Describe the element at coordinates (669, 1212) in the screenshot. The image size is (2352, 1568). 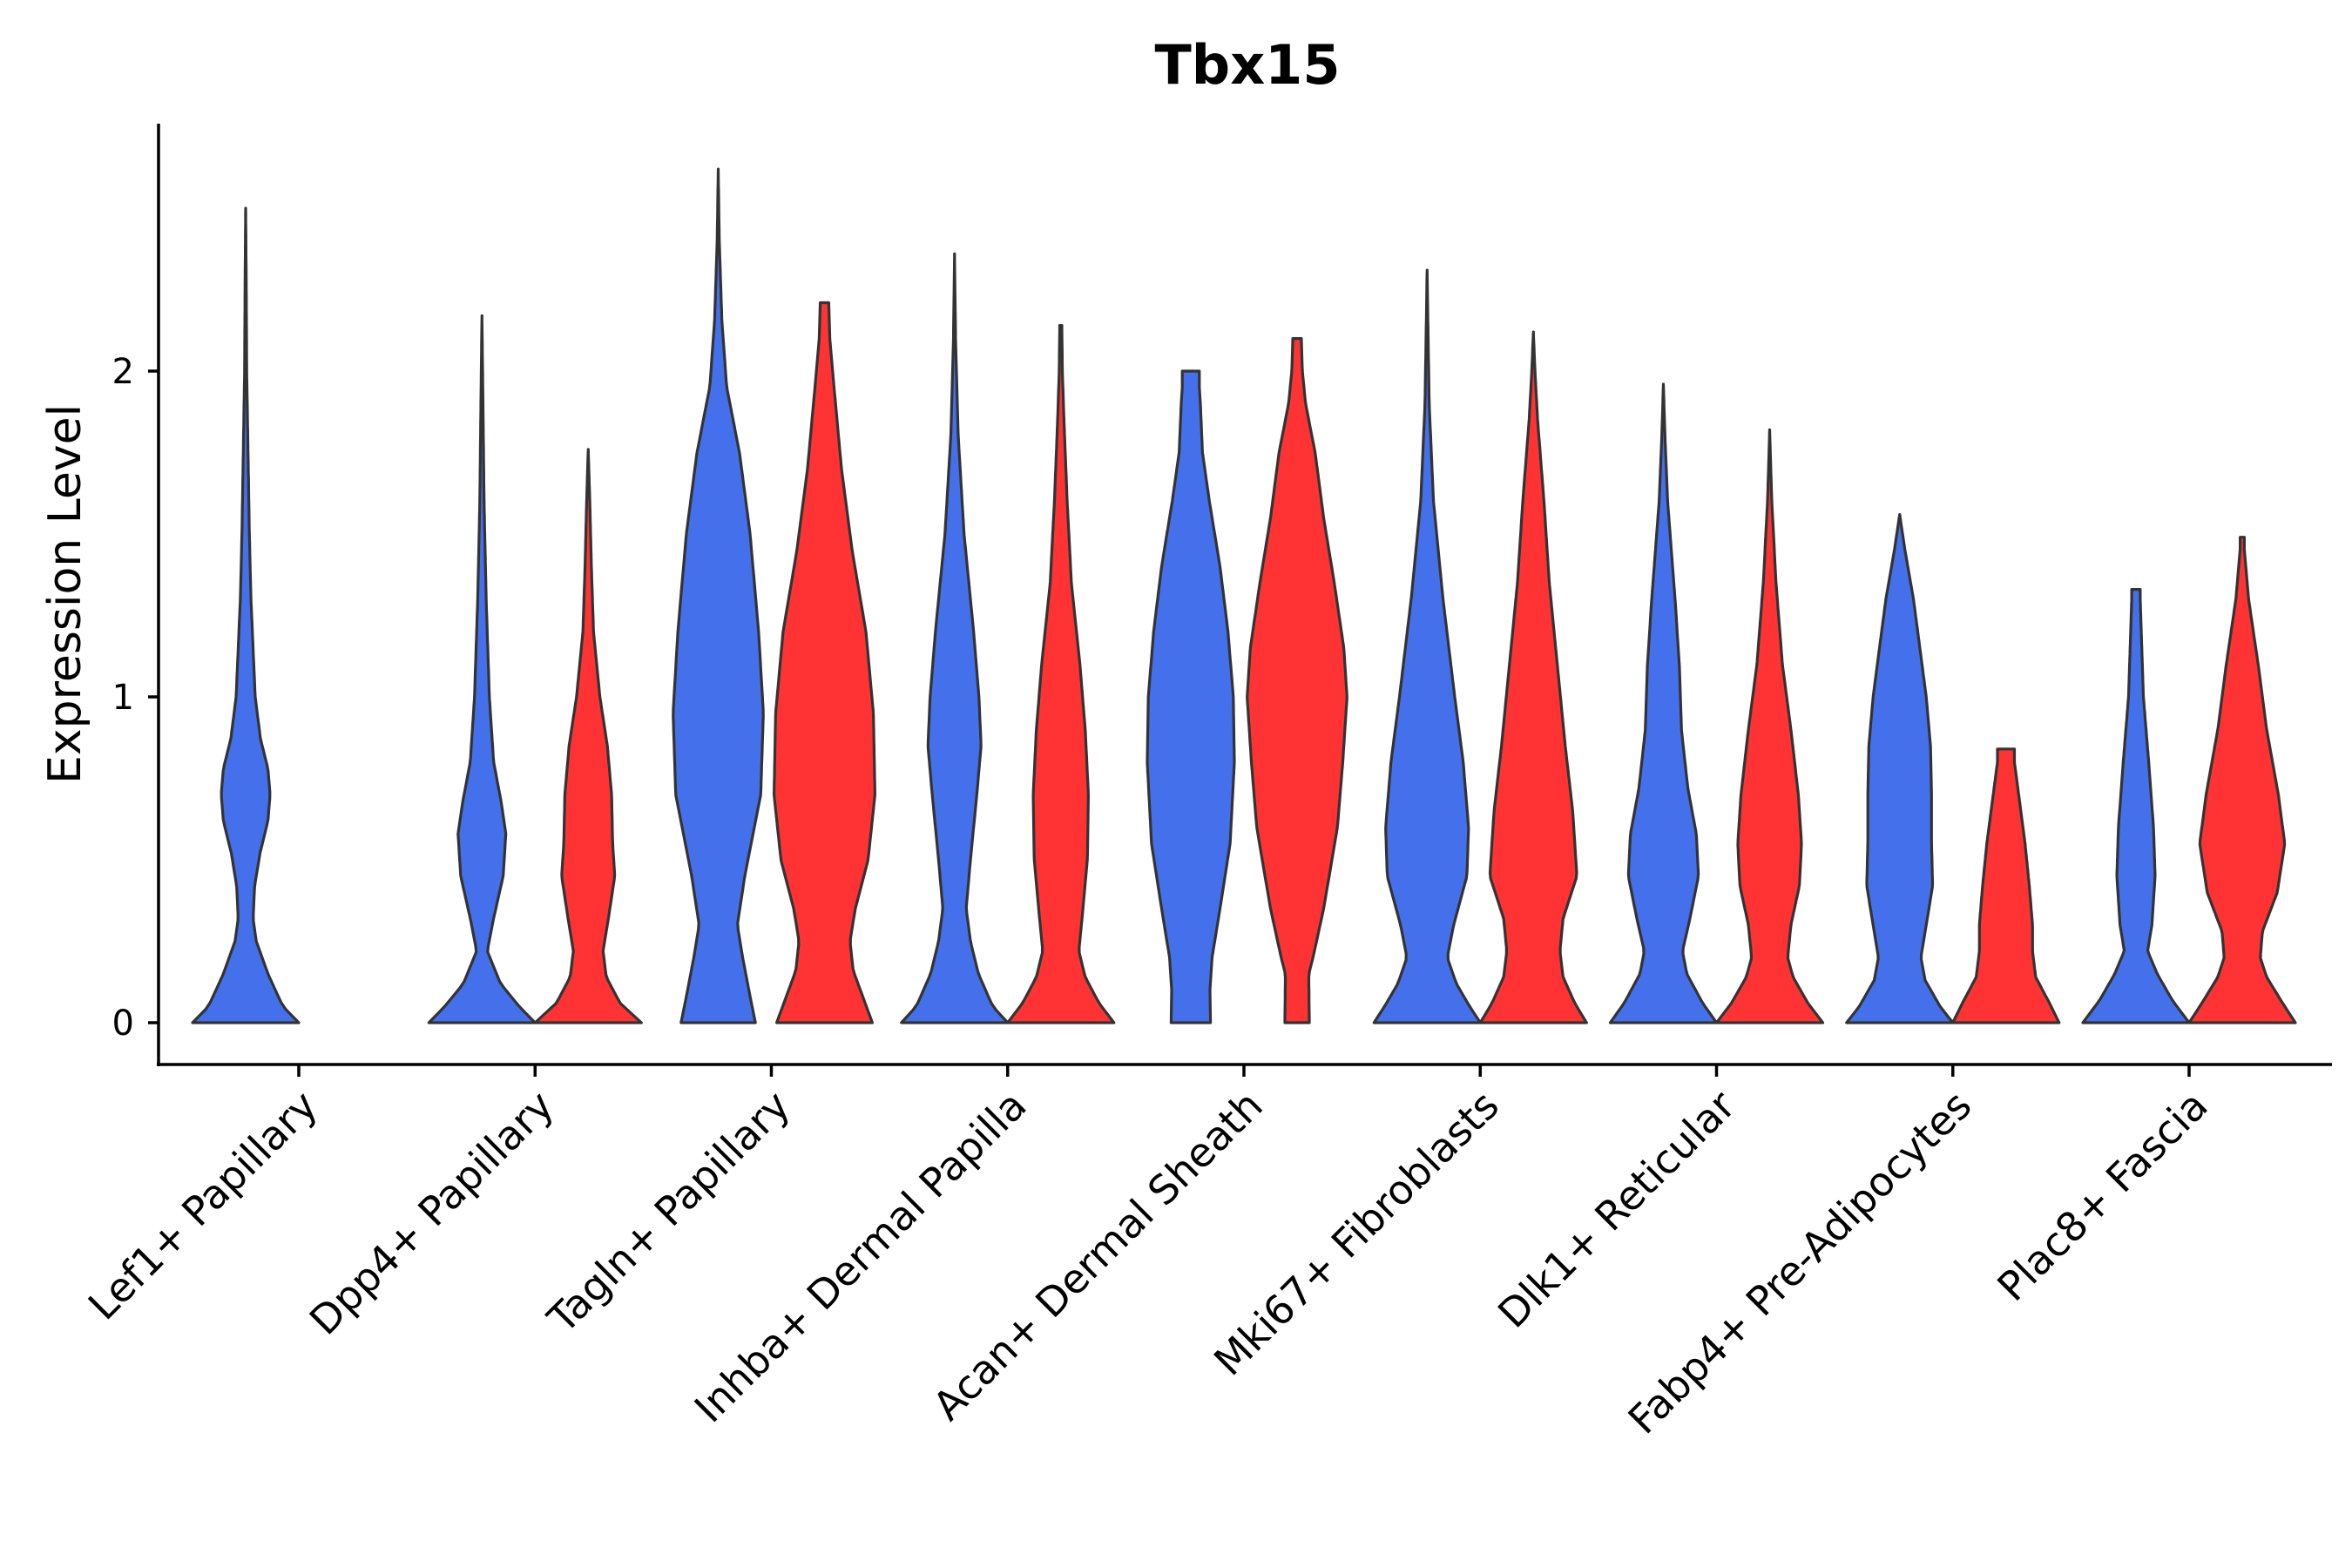
I see `x-category-label: Tagln+ Papillary` at that location.